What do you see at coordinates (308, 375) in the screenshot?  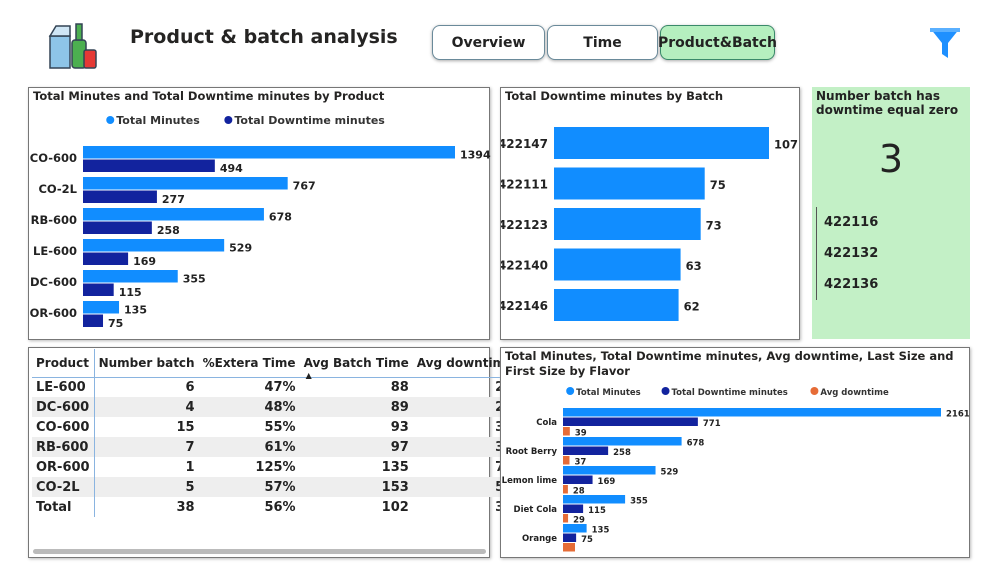 I see `sort-ascending-icon: ▲` at bounding box center [308, 375].